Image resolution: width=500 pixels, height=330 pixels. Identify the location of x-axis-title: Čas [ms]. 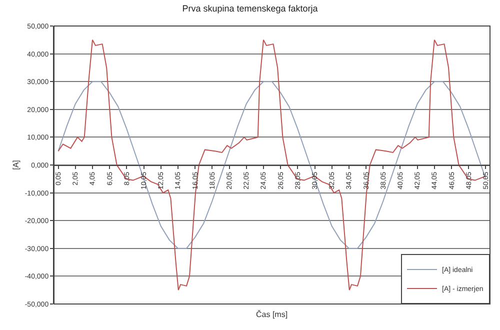
(272, 314).